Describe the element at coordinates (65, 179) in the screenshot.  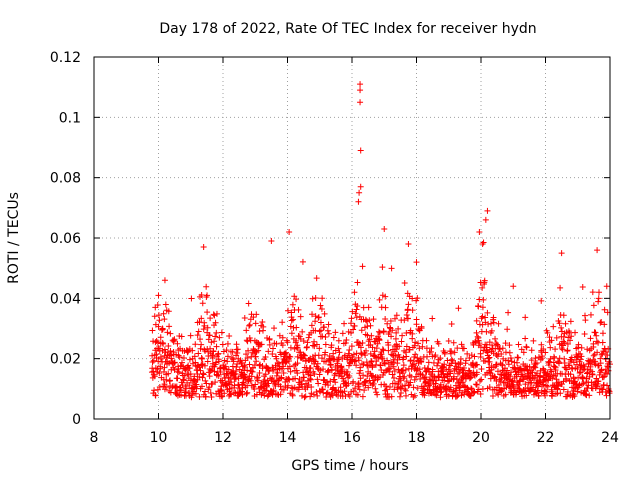
I see `y-tick-label: 0.08` at that location.